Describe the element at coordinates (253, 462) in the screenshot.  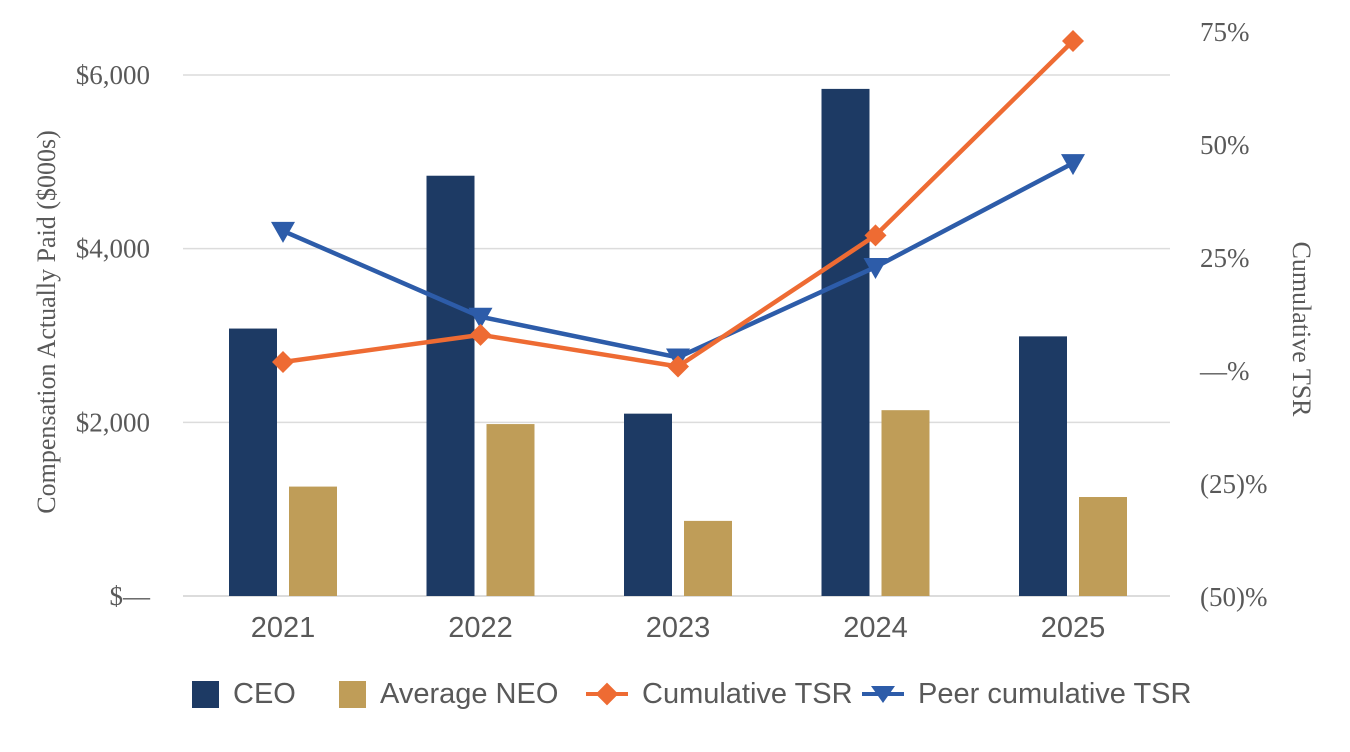
I see `ceo-bar-2021` at that location.